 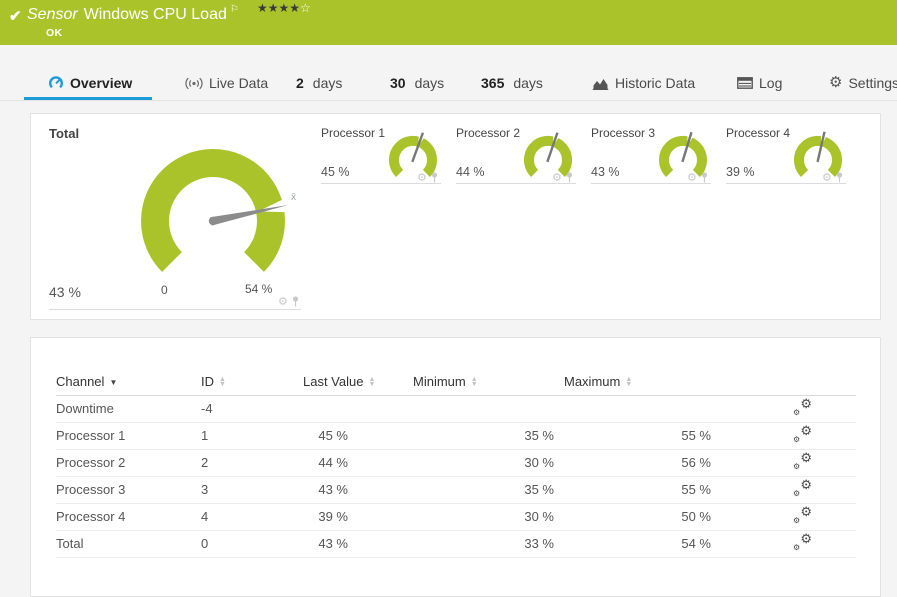 What do you see at coordinates (745, 83) in the screenshot?
I see `log-list-icon` at bounding box center [745, 83].